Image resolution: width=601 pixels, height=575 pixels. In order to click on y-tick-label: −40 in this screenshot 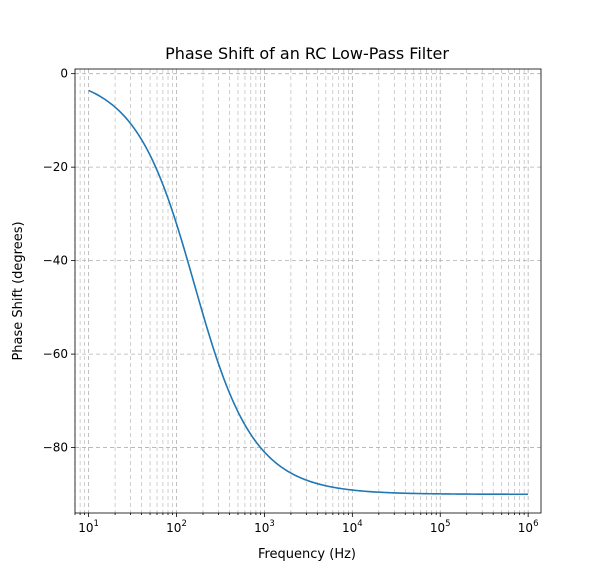, I will do `click(55, 261)`.